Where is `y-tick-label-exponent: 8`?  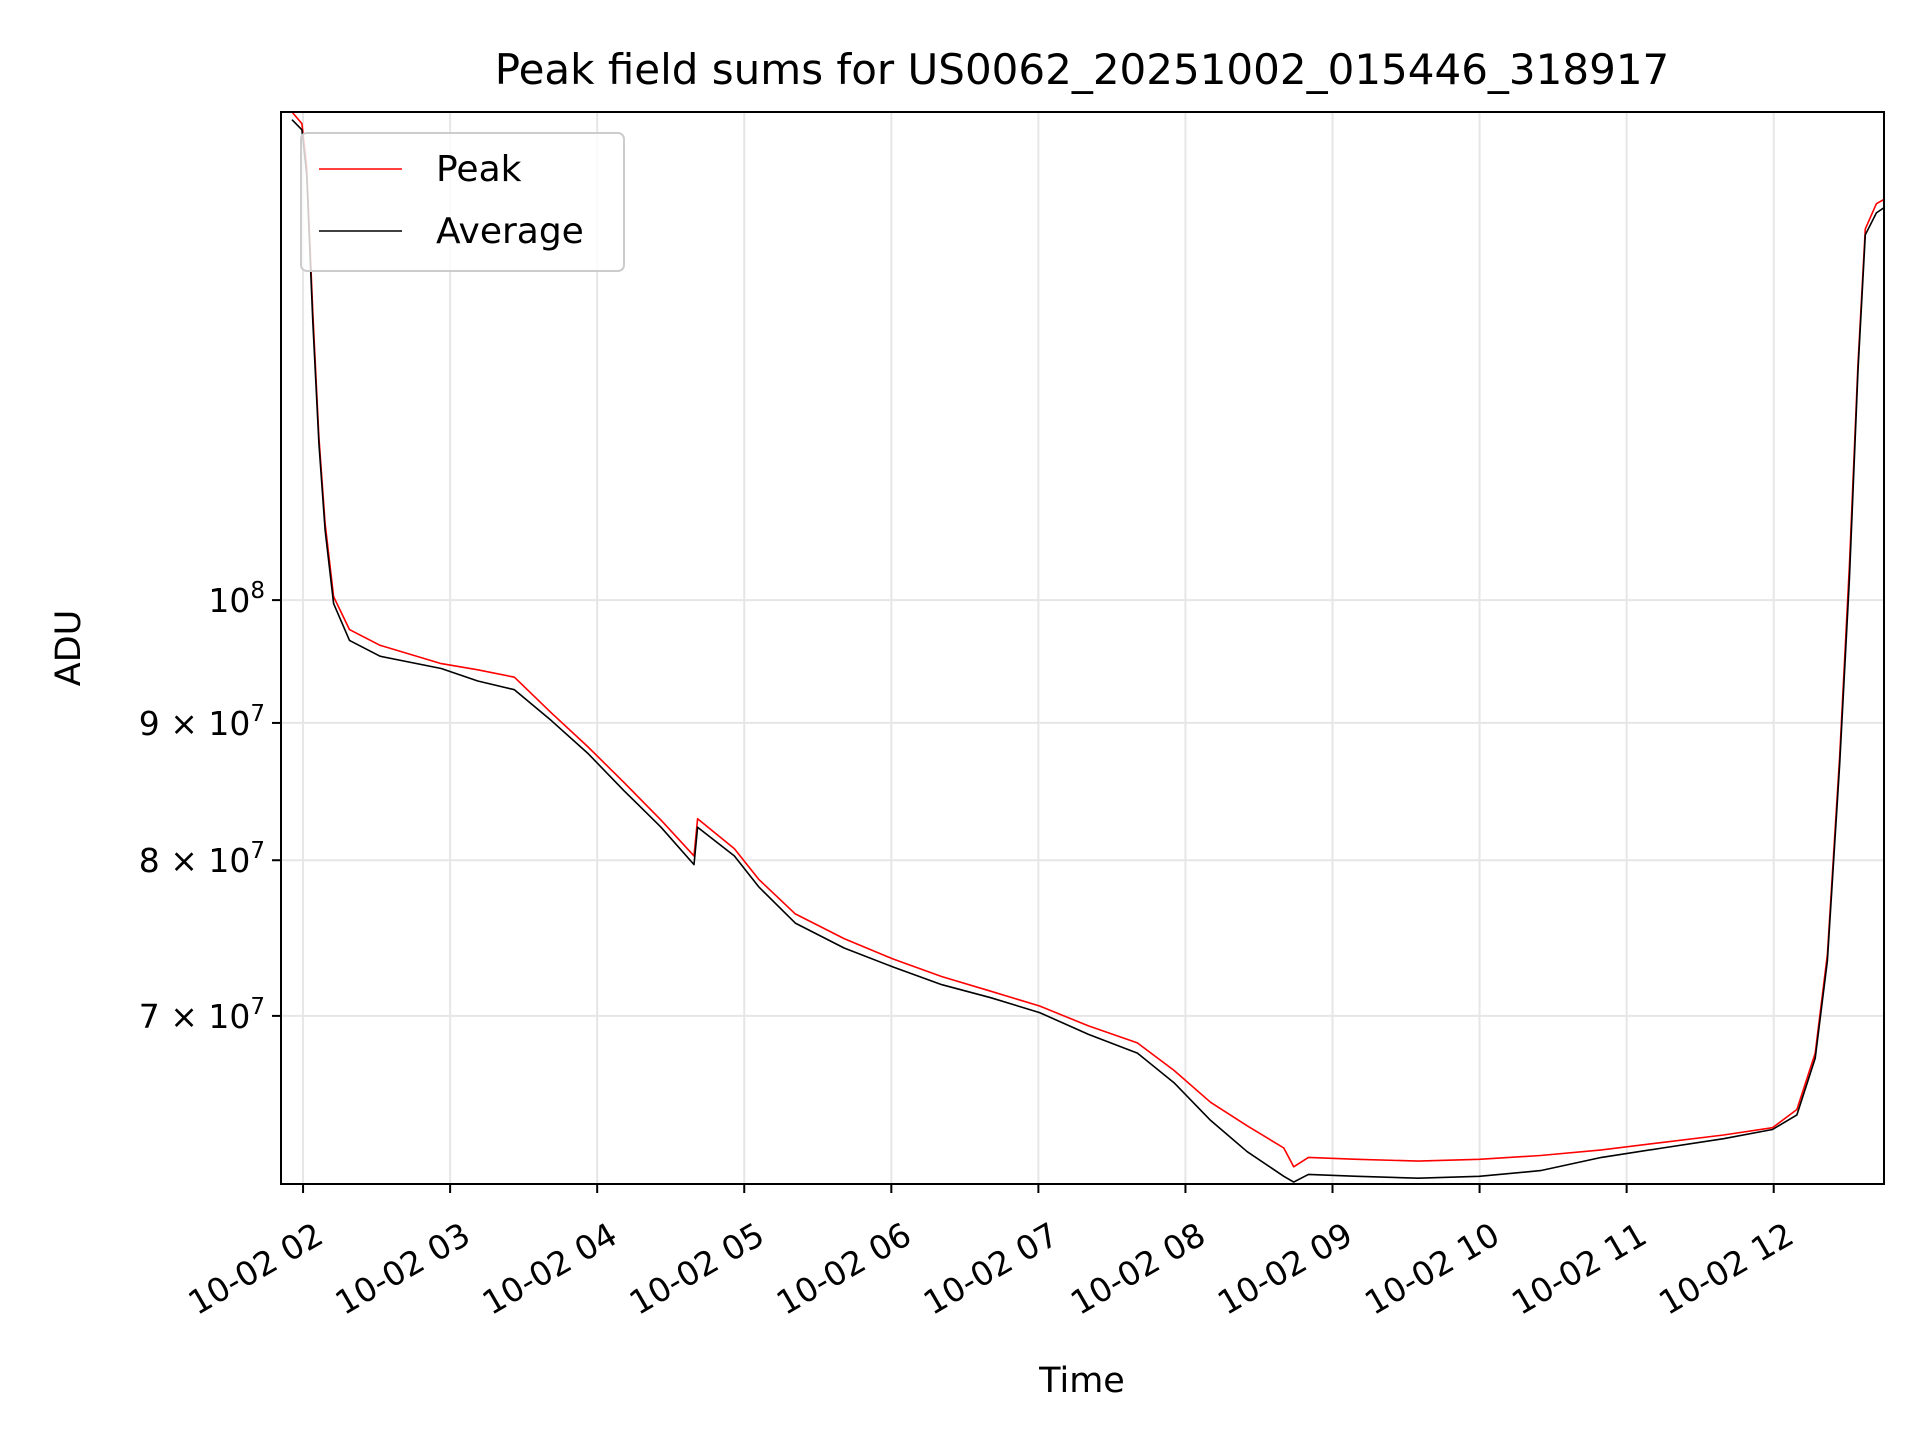 y-tick-label-exponent: 8 is located at coordinates (257, 591).